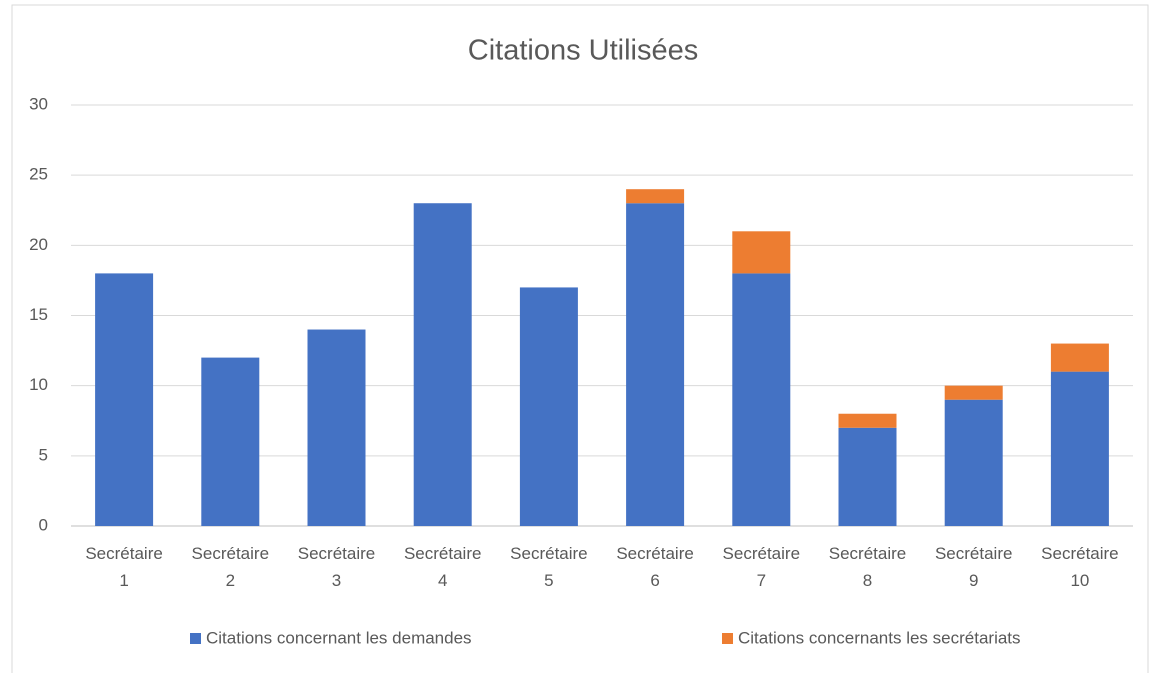 The image size is (1152, 673). I want to click on y-tick-label: 30, so click(38, 103).